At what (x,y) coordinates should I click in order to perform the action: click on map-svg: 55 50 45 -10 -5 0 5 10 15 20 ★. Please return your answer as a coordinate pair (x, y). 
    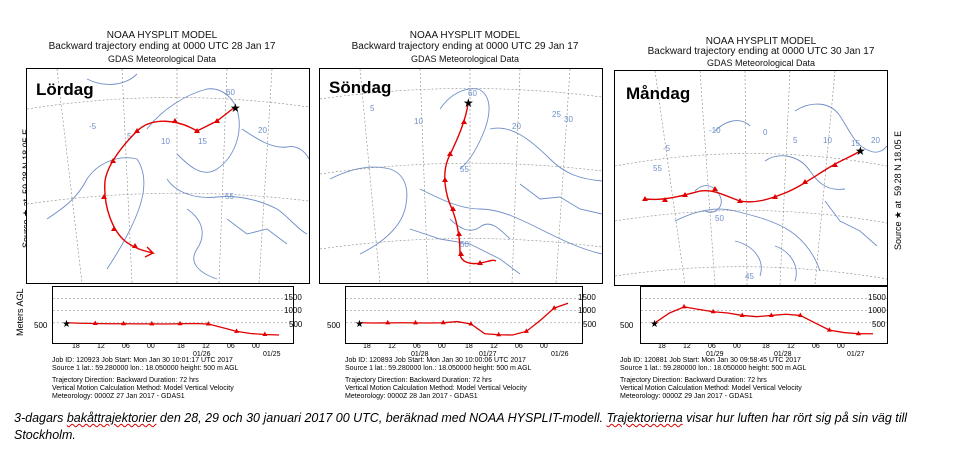
    Looking at the image, I should click on (751, 178).